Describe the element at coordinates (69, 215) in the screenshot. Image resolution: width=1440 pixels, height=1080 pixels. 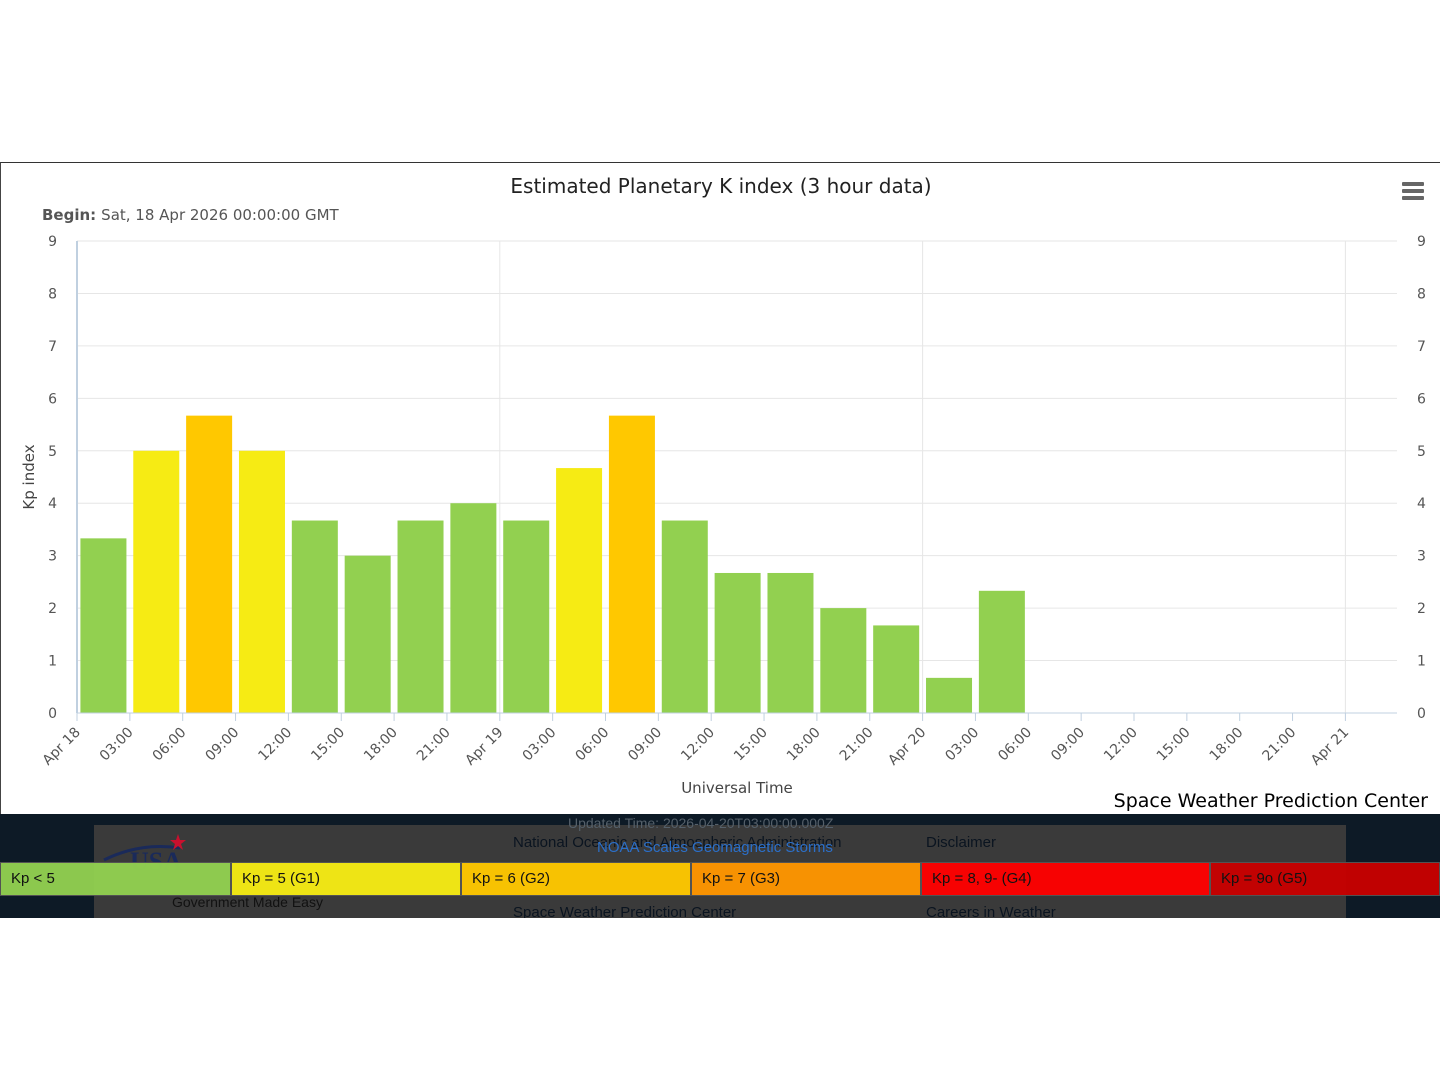
I see `subtitle-label: Begin:` at that location.